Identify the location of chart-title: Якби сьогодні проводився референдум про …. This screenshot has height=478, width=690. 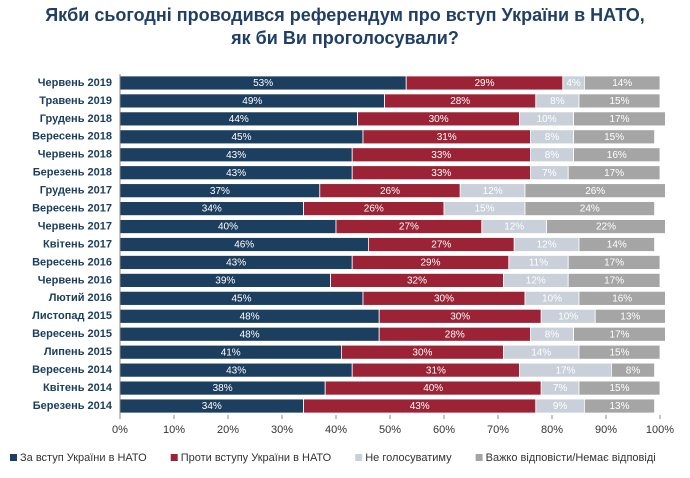
(345, 27).